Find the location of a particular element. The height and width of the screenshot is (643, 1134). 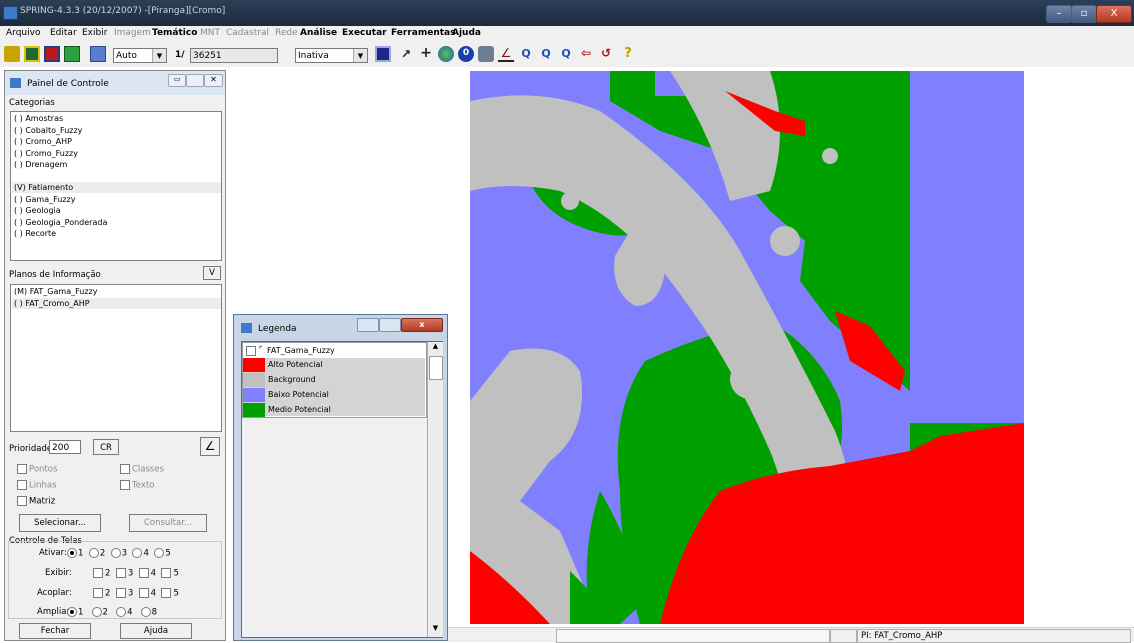

back-arrow-icon: ⇦ is located at coordinates (586, 53).